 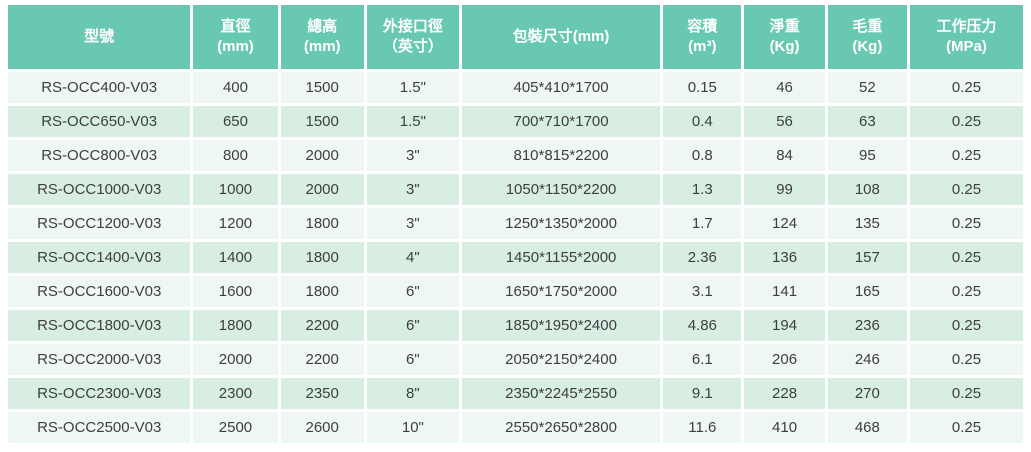 What do you see at coordinates (867, 257) in the screenshot?
I see `cell-gross-weight: 157` at bounding box center [867, 257].